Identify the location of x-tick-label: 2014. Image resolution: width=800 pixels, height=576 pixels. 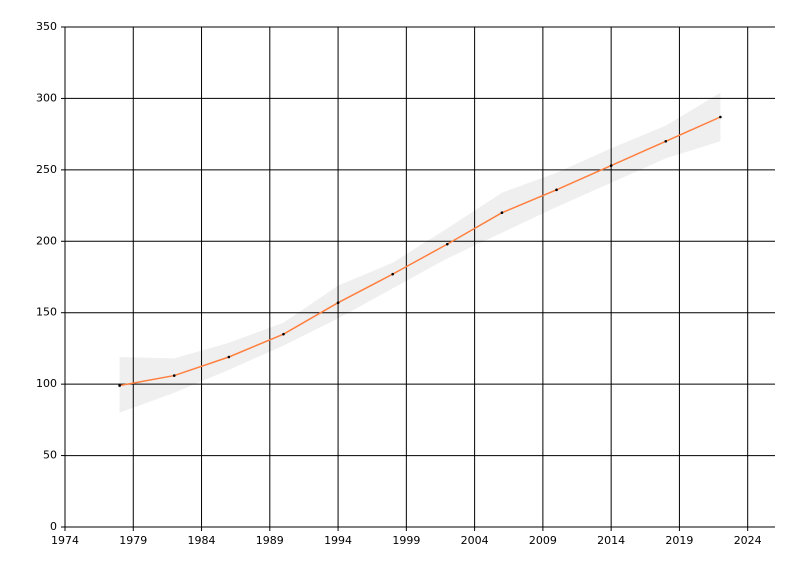
(611, 540).